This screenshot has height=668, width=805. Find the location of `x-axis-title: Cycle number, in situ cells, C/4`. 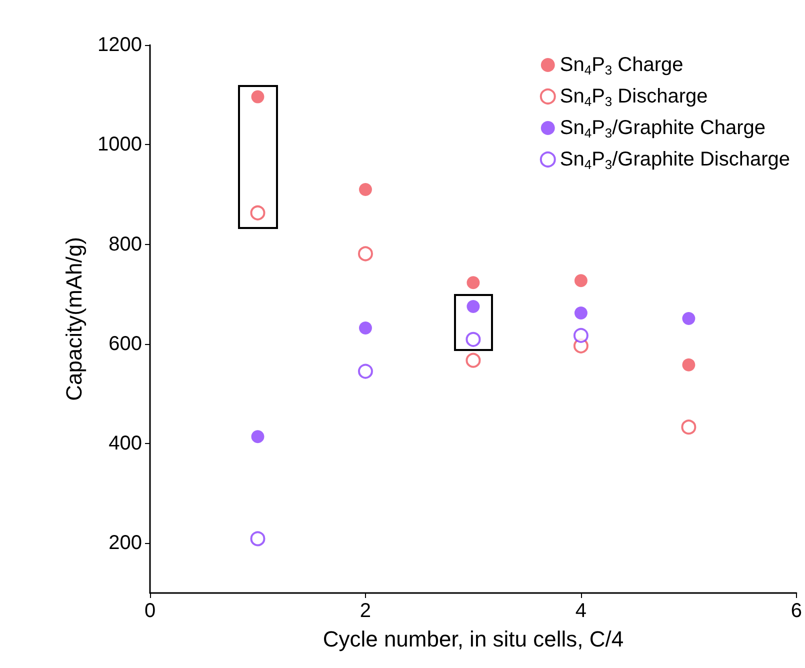

x-axis-title: Cycle number, in situ cells, C/4 is located at coordinates (473, 639).